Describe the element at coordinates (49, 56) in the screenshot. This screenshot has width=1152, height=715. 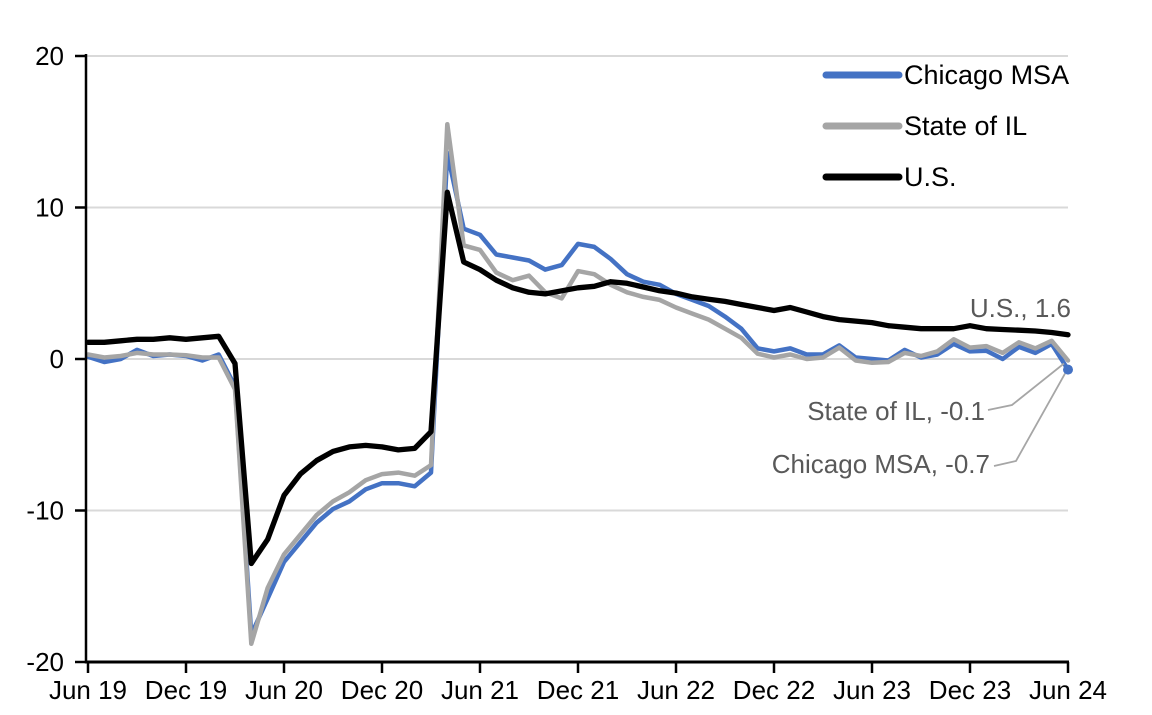
I see `y-tick-label: 20` at that location.